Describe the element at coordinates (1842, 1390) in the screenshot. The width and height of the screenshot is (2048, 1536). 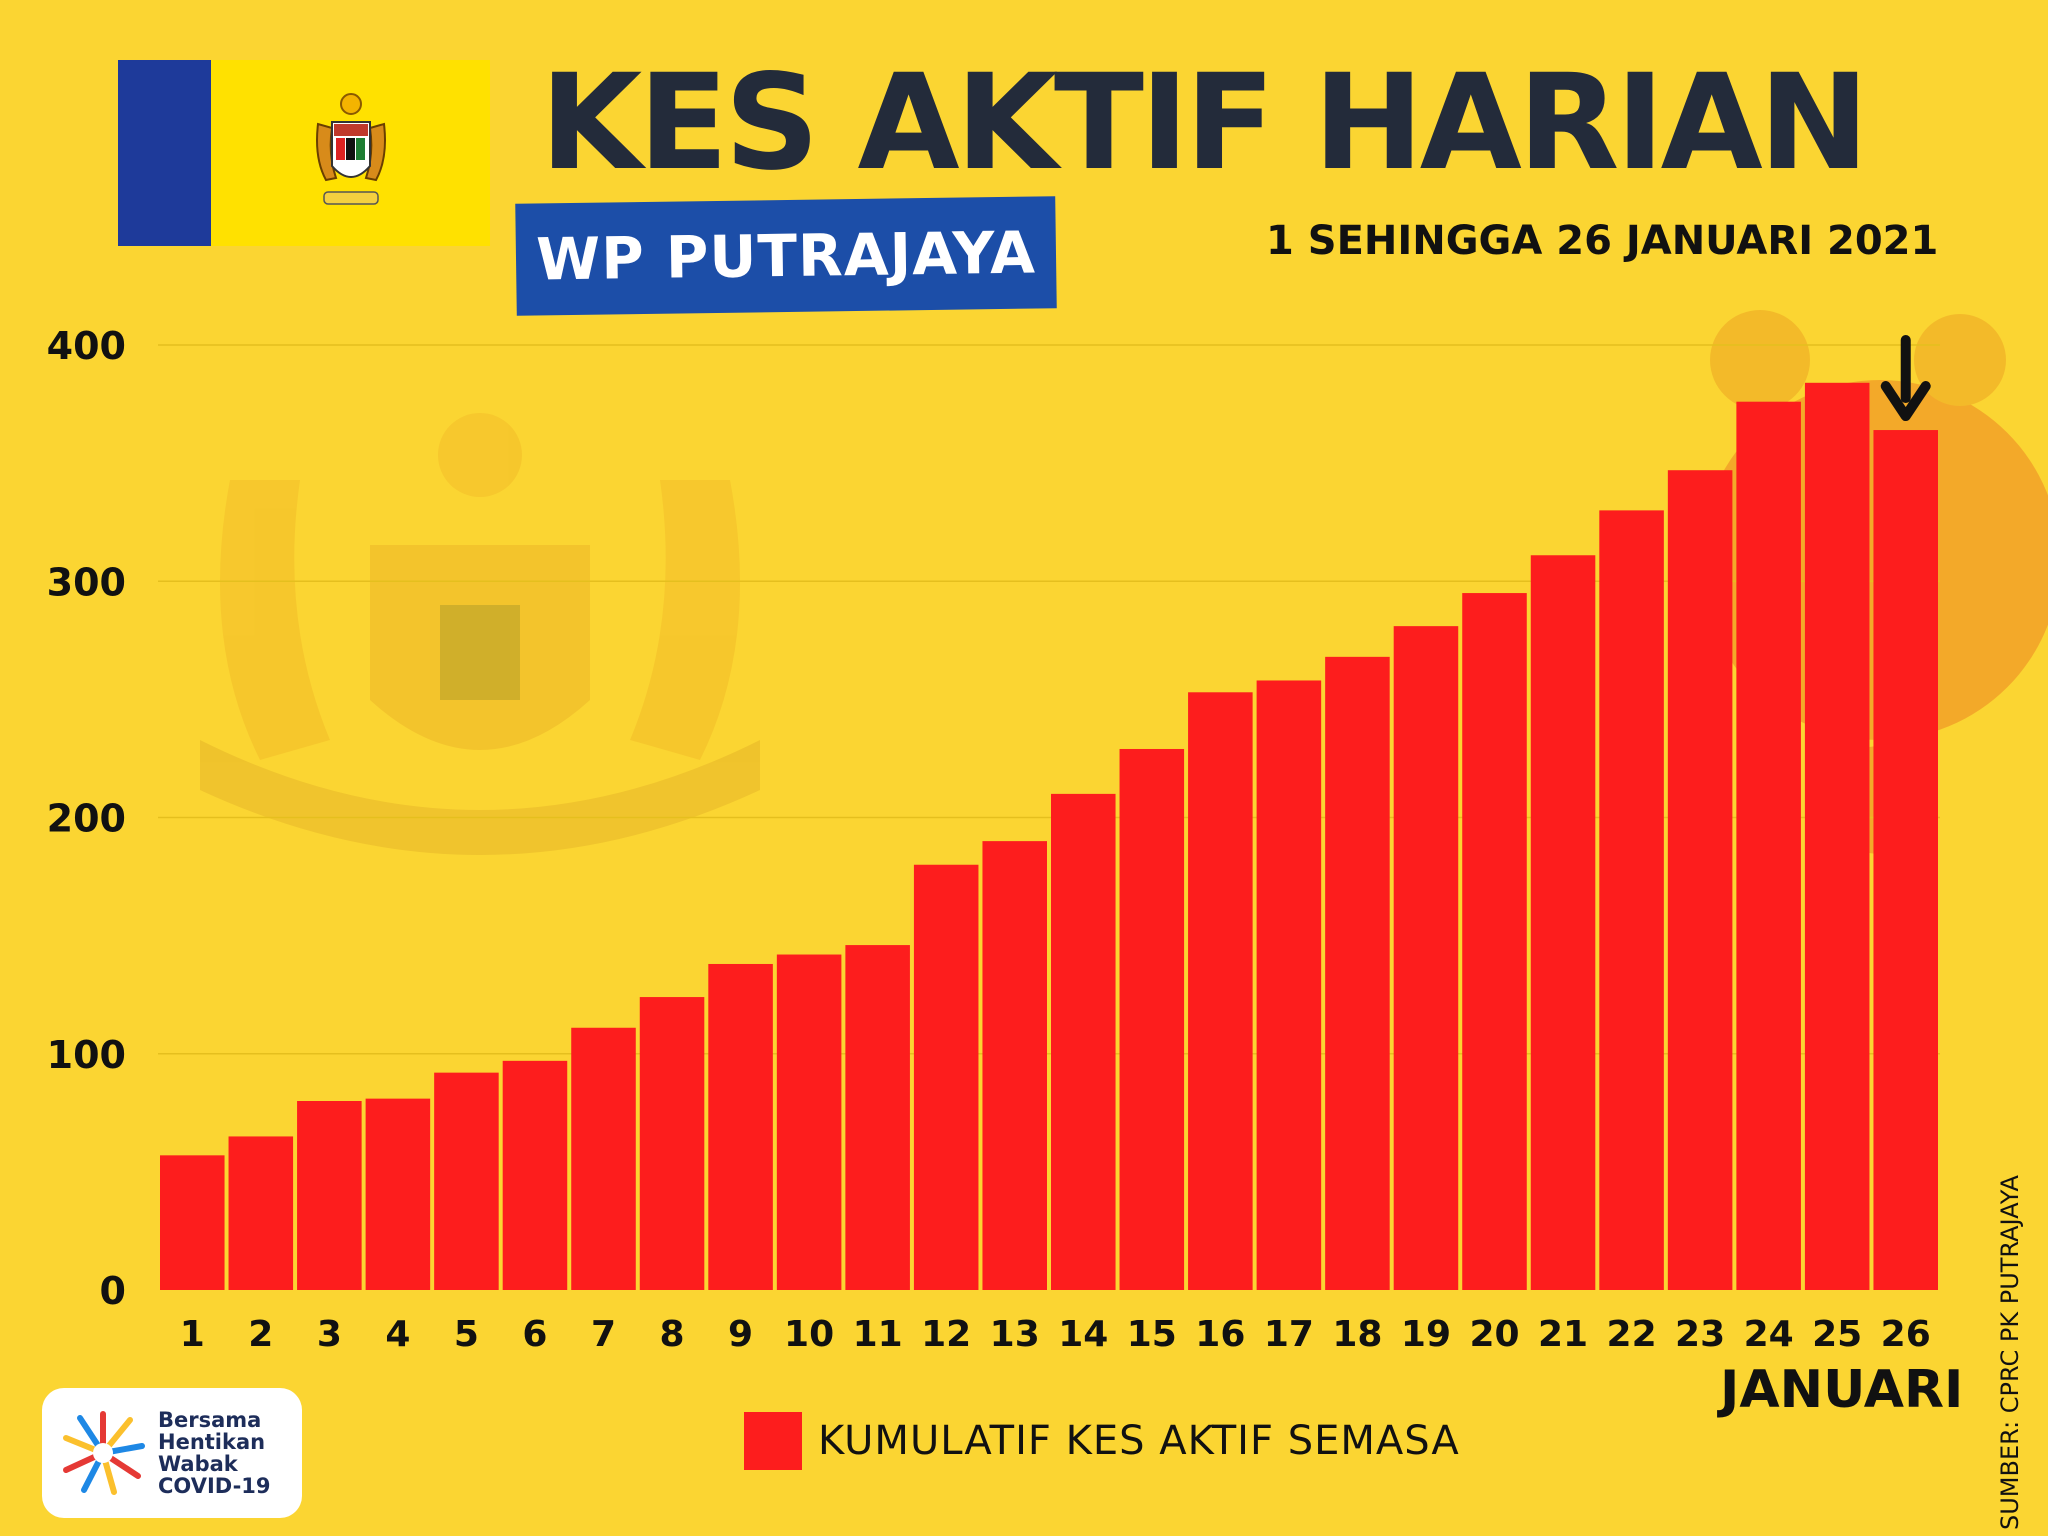
I see `x-axis-unit-label: JANUARI` at that location.